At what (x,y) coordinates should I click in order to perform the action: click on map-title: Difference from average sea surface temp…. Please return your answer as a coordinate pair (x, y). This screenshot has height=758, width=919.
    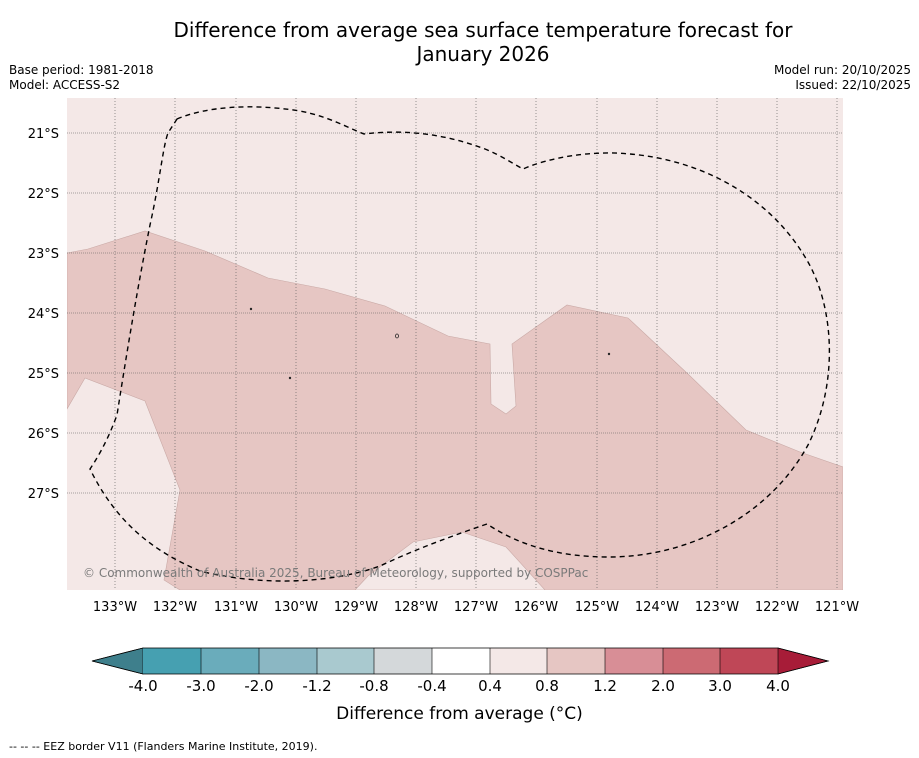
    Looking at the image, I should click on (459, 42).